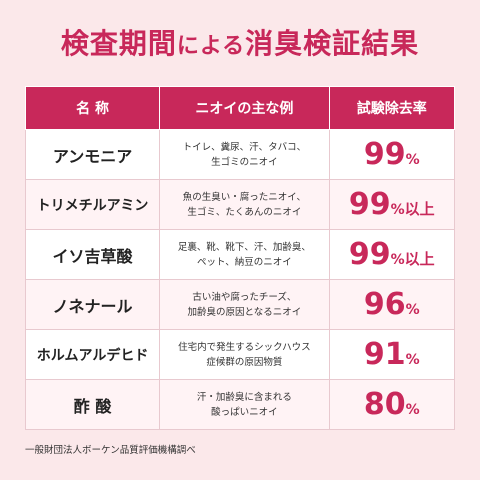  What do you see at coordinates (244, 247) in the screenshot?
I see `row-example-line1: 足裏、靴、靴下、汗、加齢臭、` at bounding box center [244, 247].